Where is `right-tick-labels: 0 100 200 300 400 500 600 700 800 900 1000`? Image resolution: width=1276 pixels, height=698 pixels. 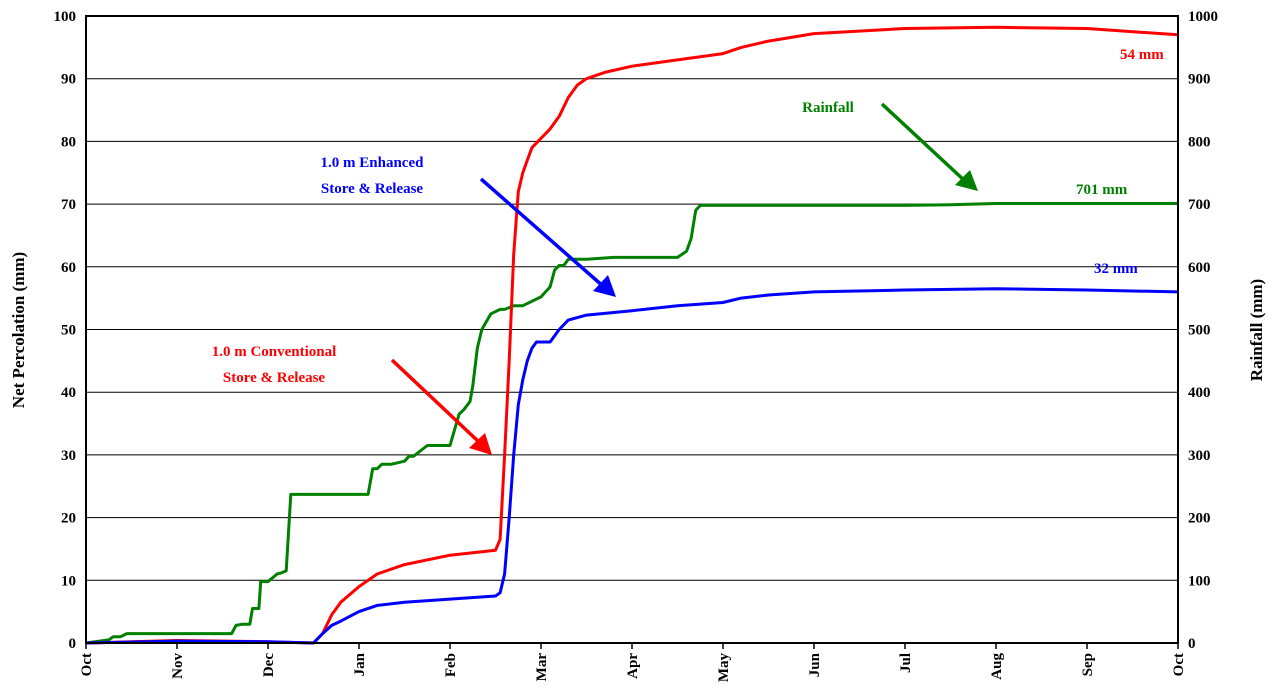 right-tick-labels: 0 100 200 300 400 500 600 700 800 900 1000 is located at coordinates (1203, 330).